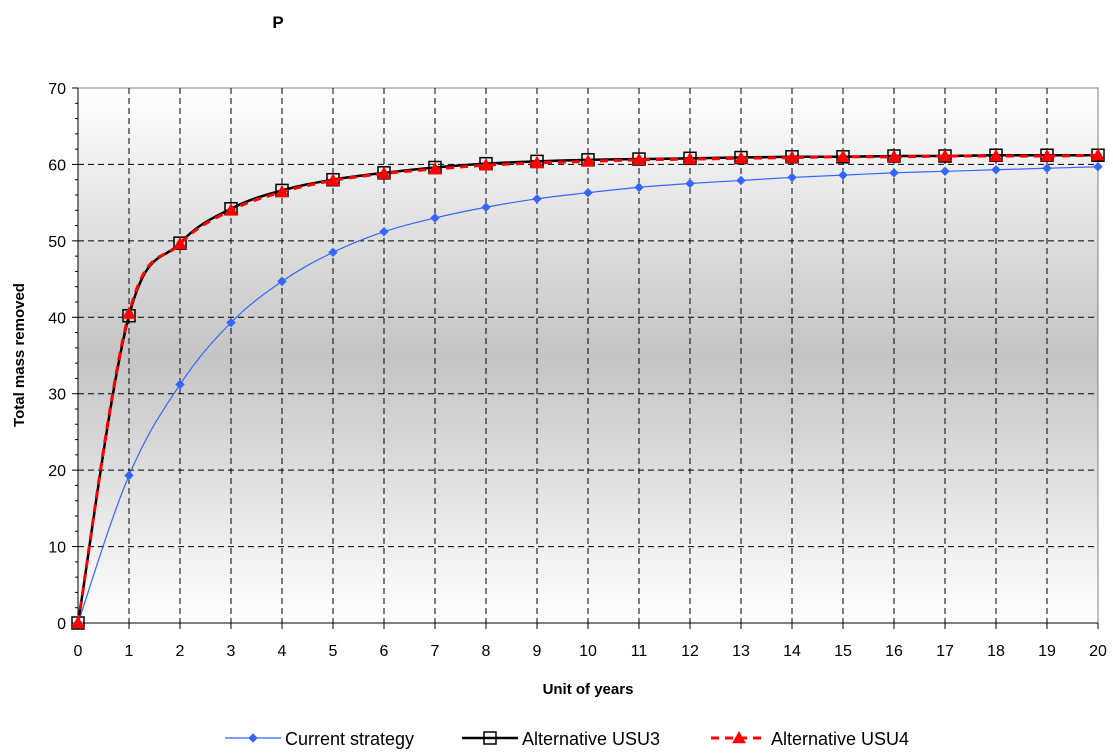 This screenshot has width=1113, height=756. What do you see at coordinates (588, 651) in the screenshot?
I see `x-tick-label: 10` at bounding box center [588, 651].